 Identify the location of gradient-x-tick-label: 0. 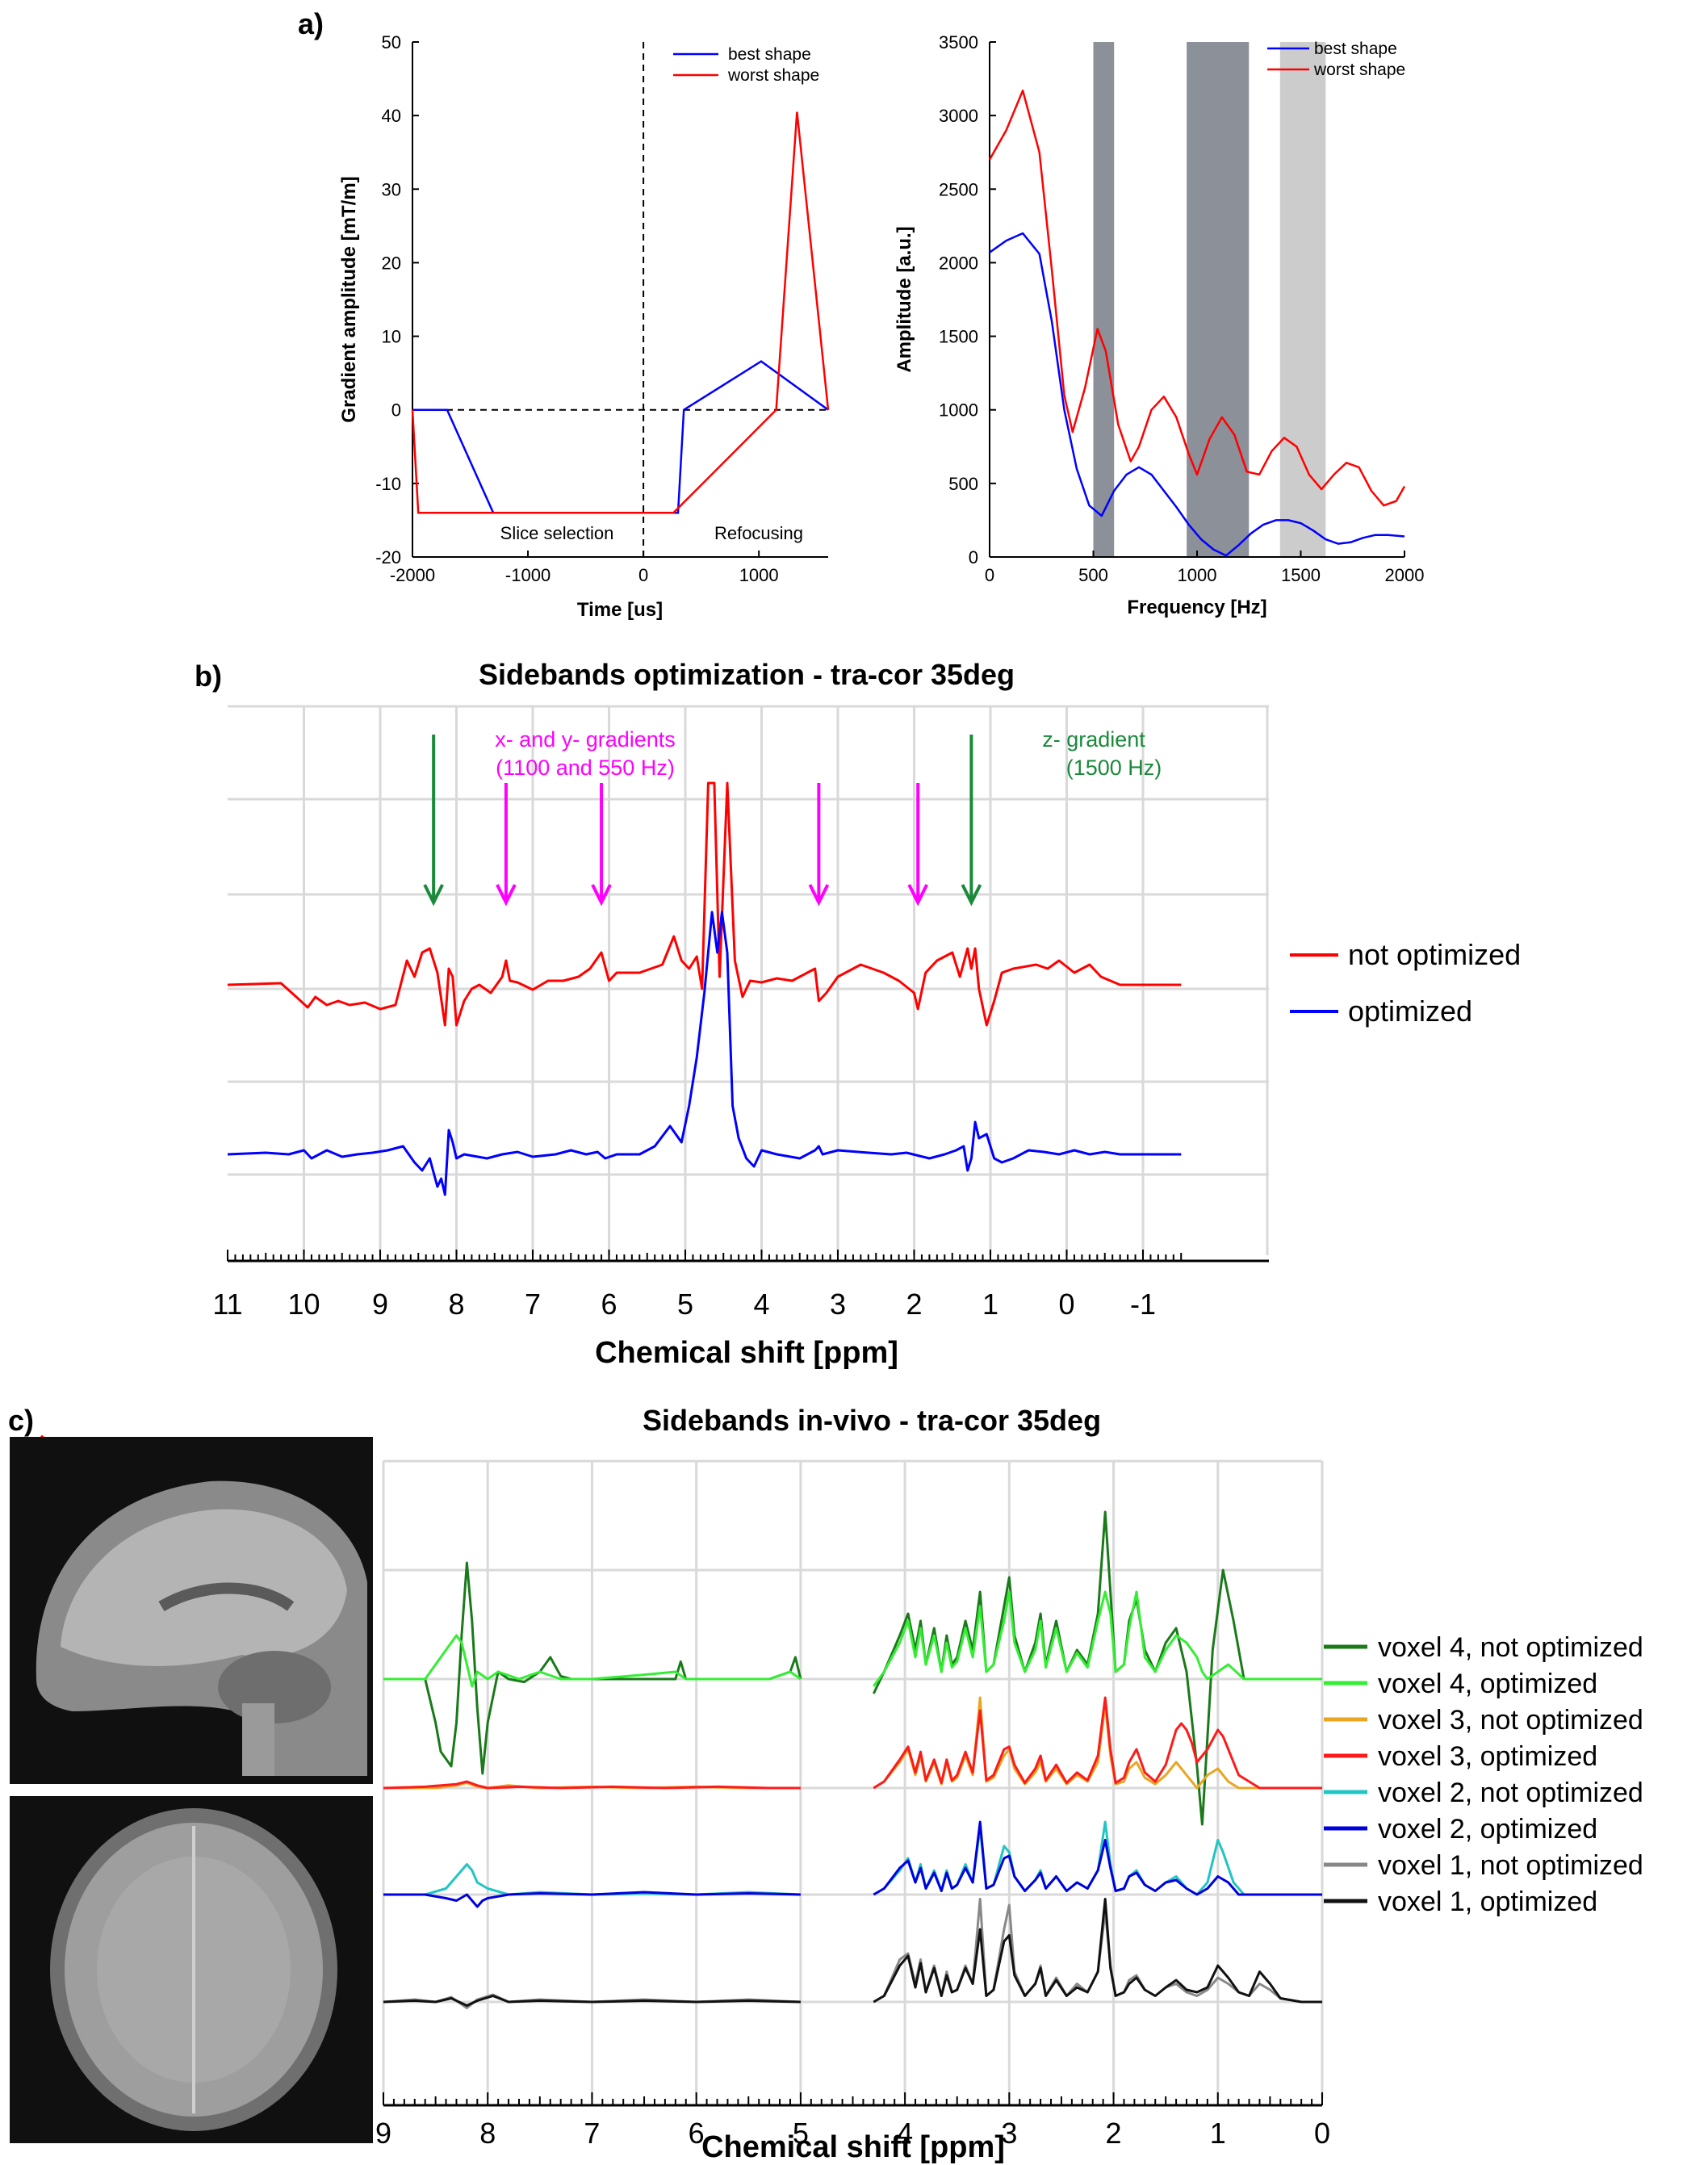
(643, 575).